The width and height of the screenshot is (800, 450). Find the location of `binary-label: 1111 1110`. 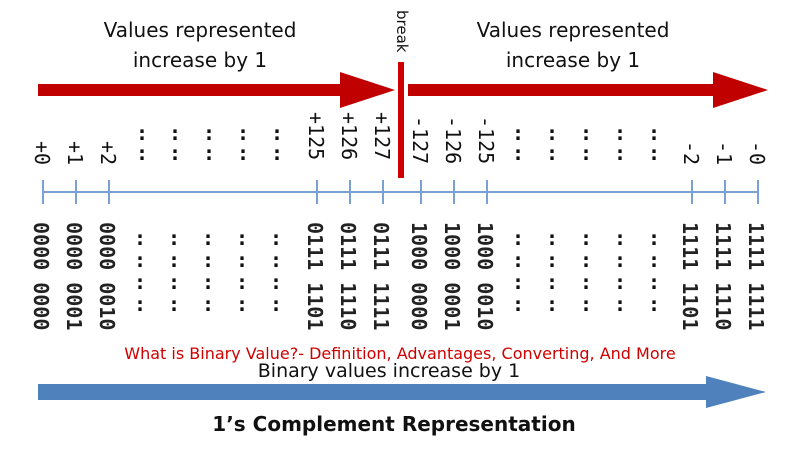

binary-label: 1111 1110 is located at coordinates (723, 276).